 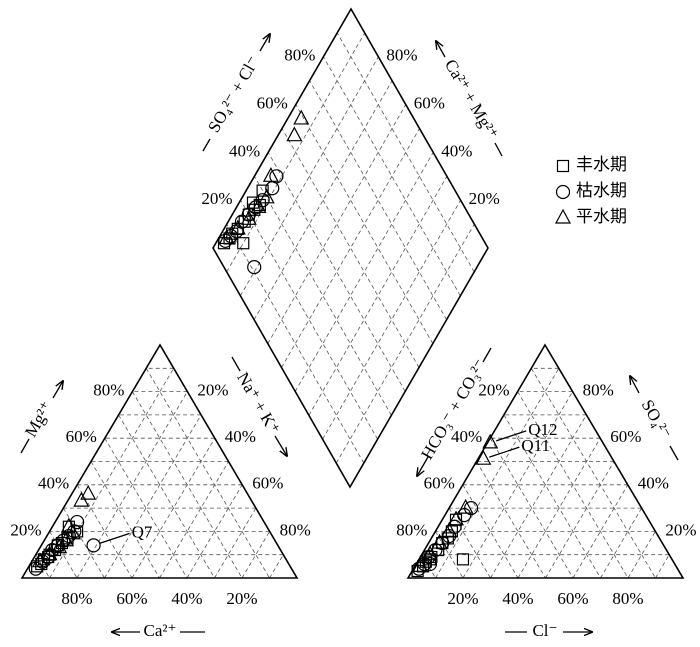 What do you see at coordinates (233, 94) in the screenshot?
I see `axis-title: SO₄²⁻ + Cl⁻` at bounding box center [233, 94].